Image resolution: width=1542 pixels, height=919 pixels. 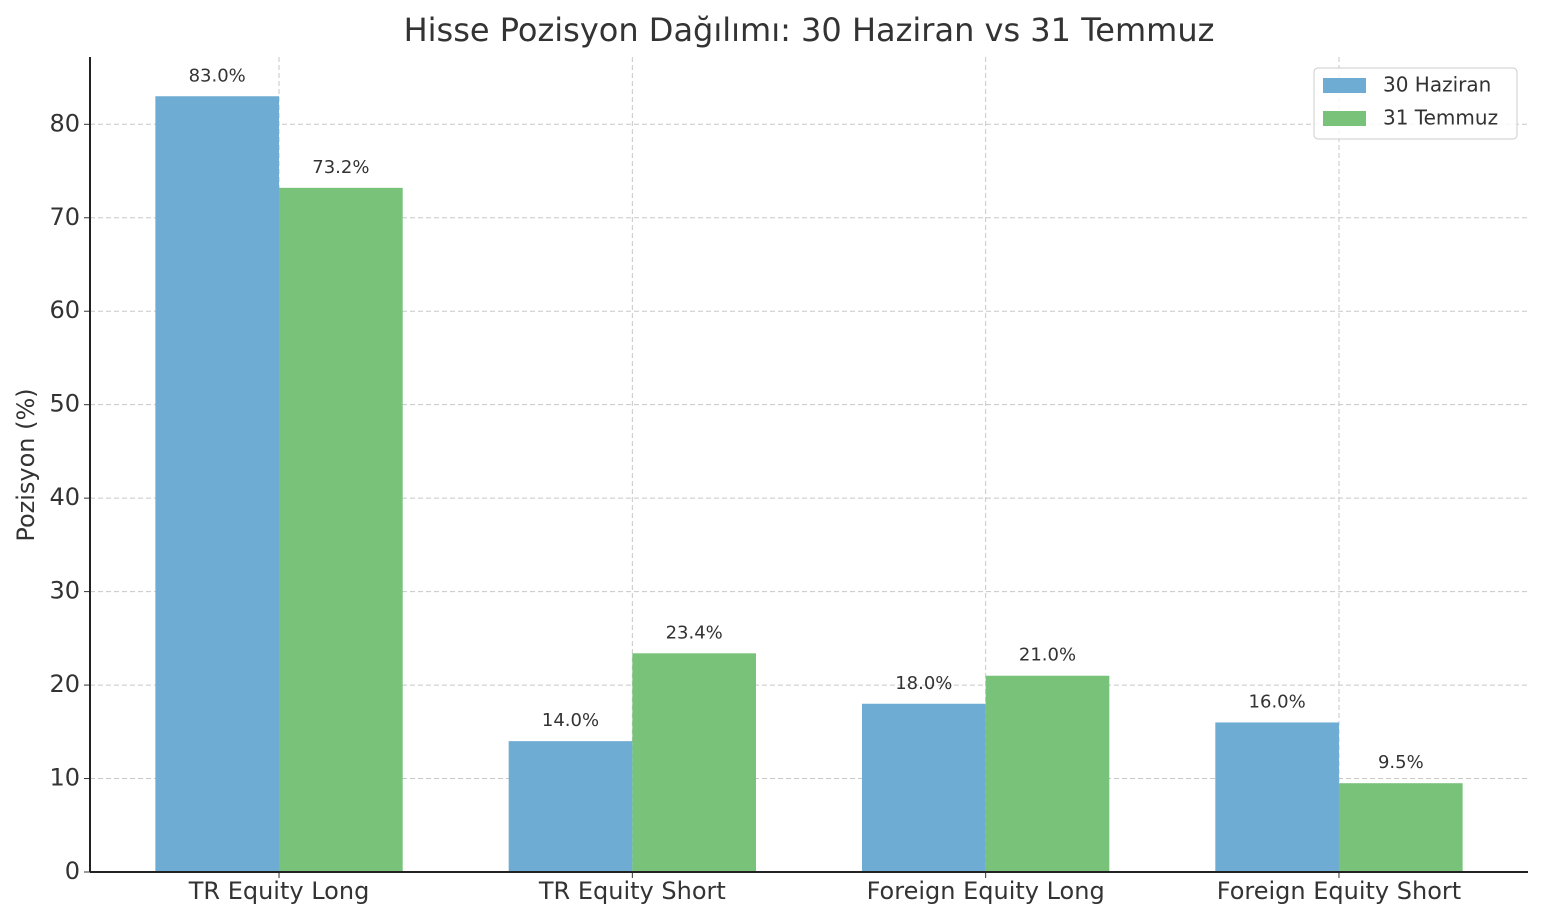 What do you see at coordinates (279, 891) in the screenshot?
I see `x-tick-label: TR Equity Long` at bounding box center [279, 891].